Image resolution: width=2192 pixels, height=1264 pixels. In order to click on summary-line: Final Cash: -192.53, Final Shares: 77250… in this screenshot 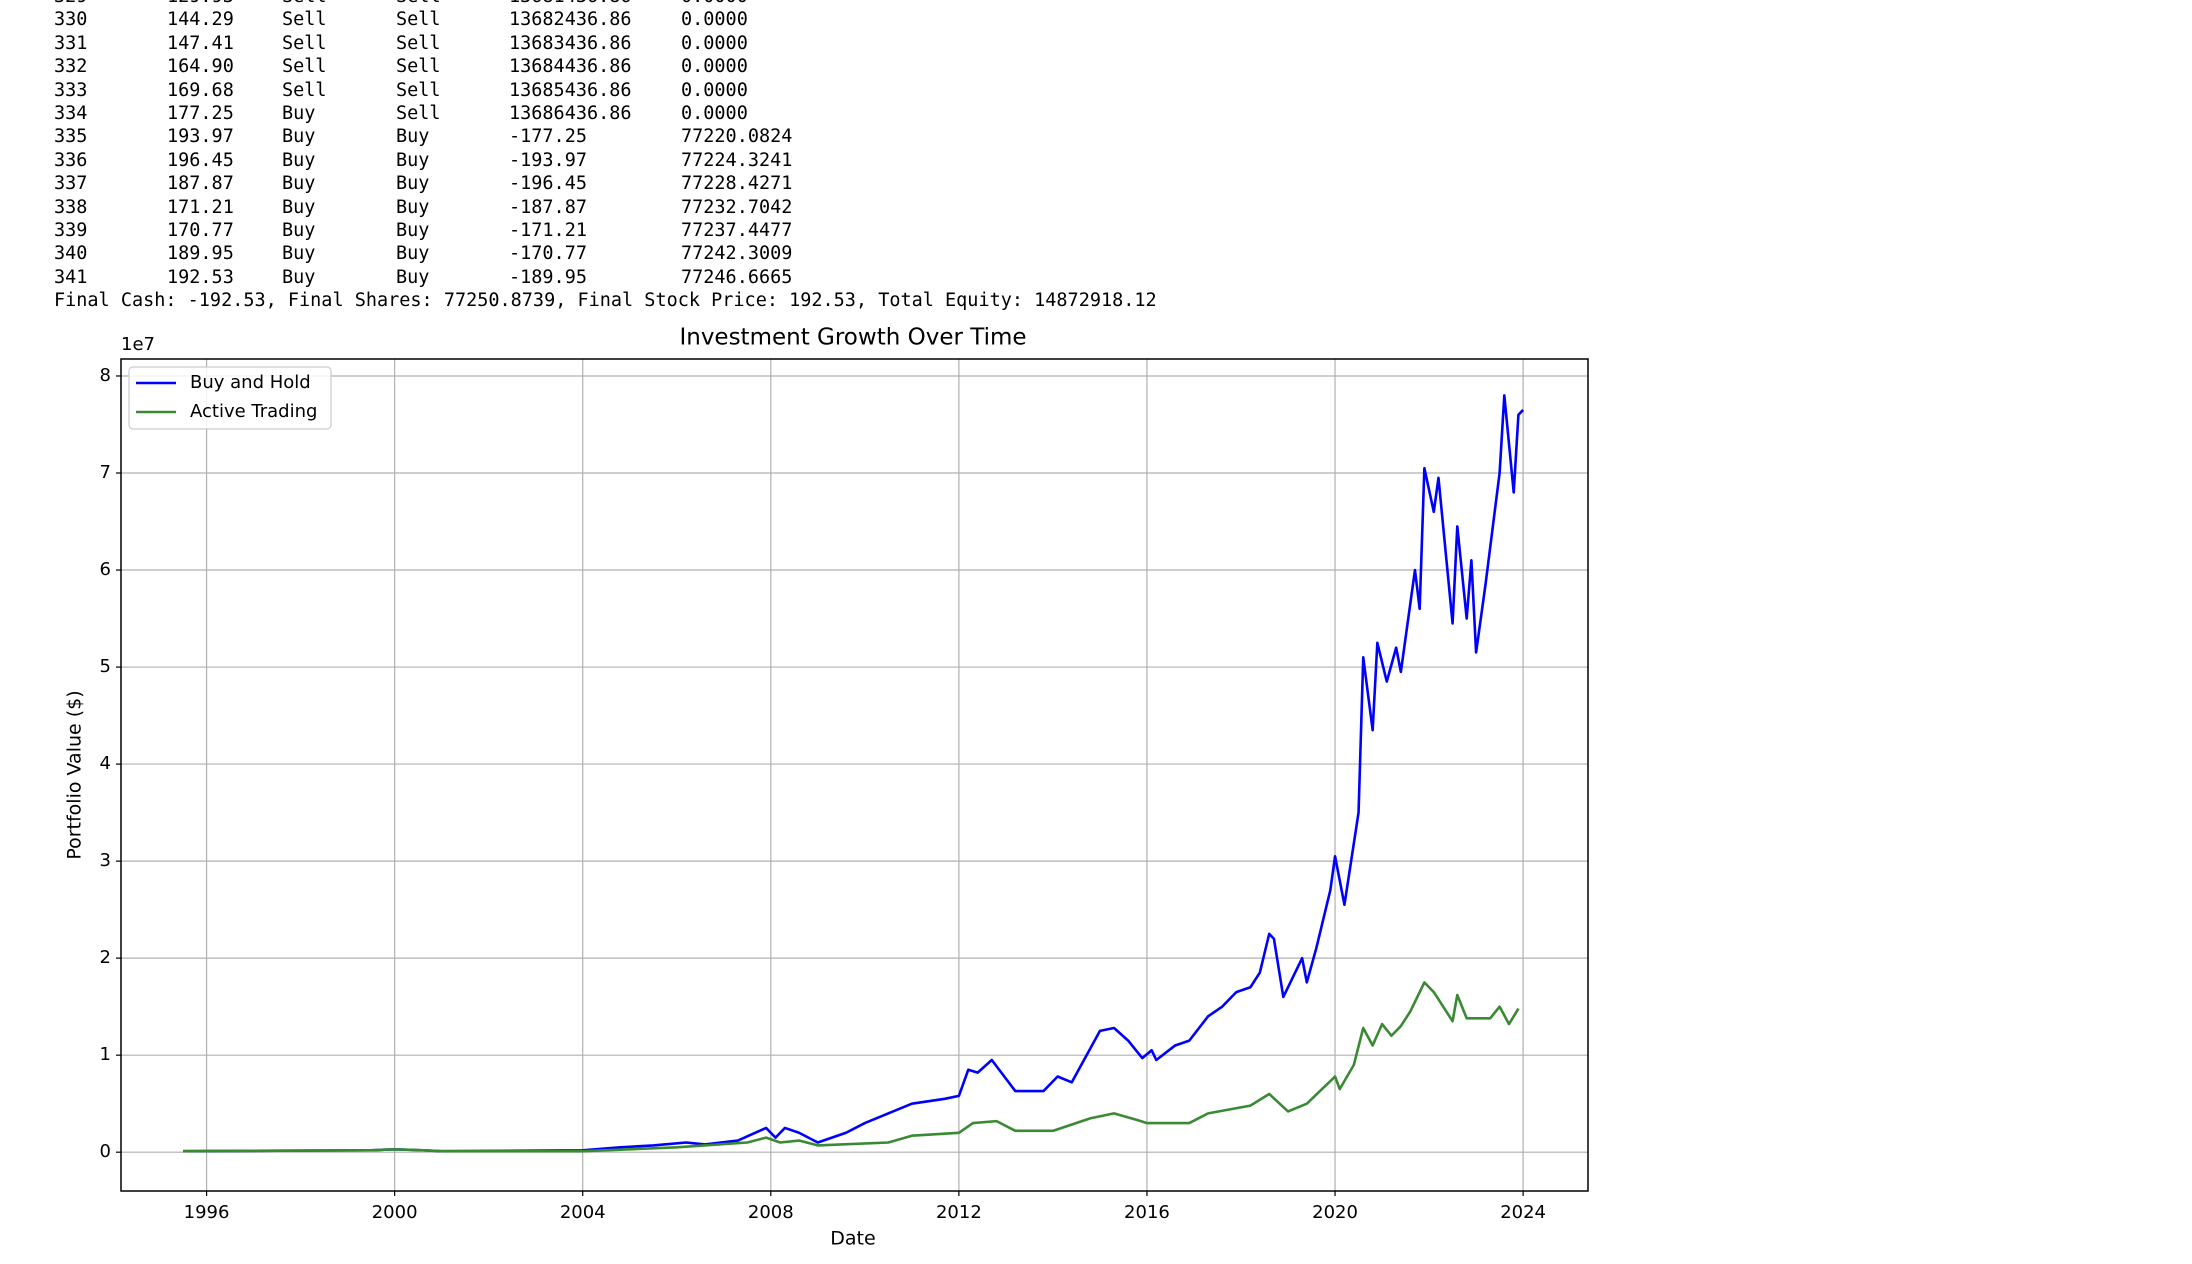, I will do `click(605, 301)`.